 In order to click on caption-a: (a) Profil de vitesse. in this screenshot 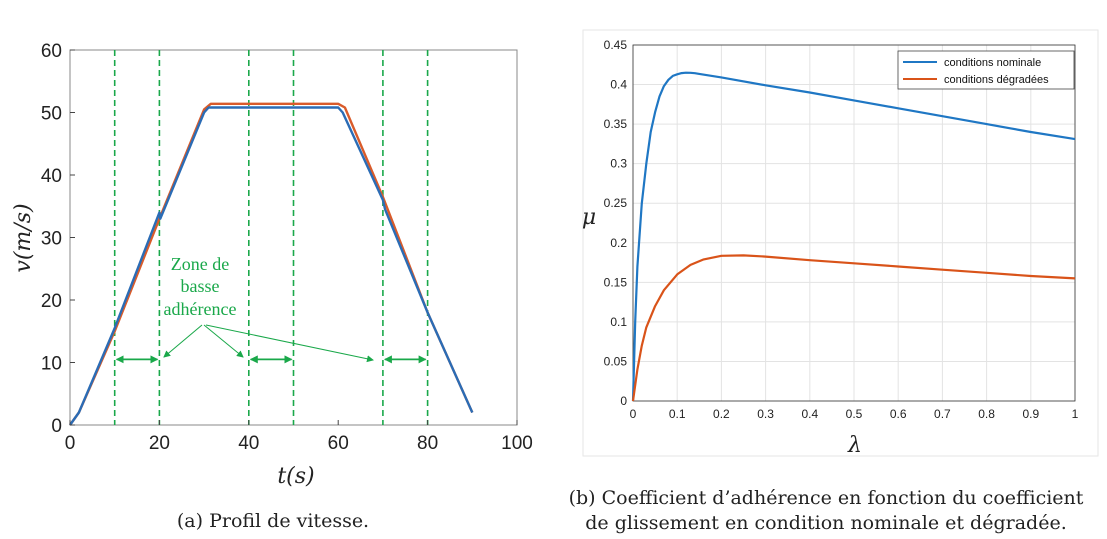, I will do `click(273, 521)`.